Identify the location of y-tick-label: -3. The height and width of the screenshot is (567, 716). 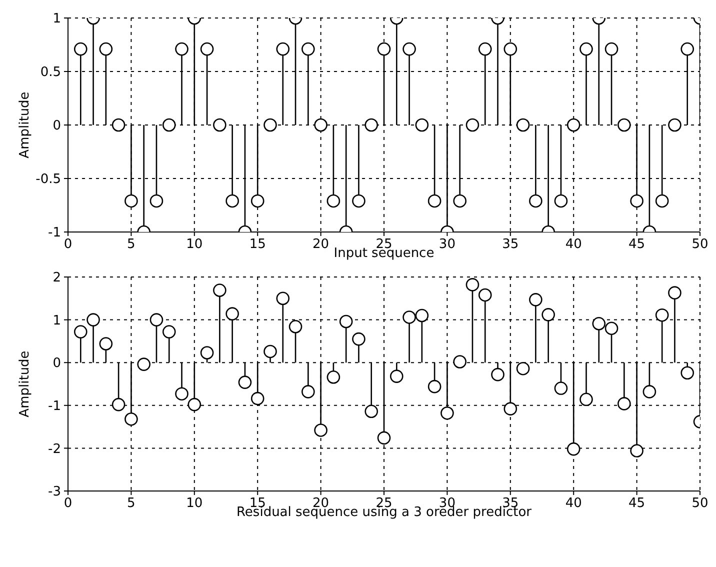
(54, 492).